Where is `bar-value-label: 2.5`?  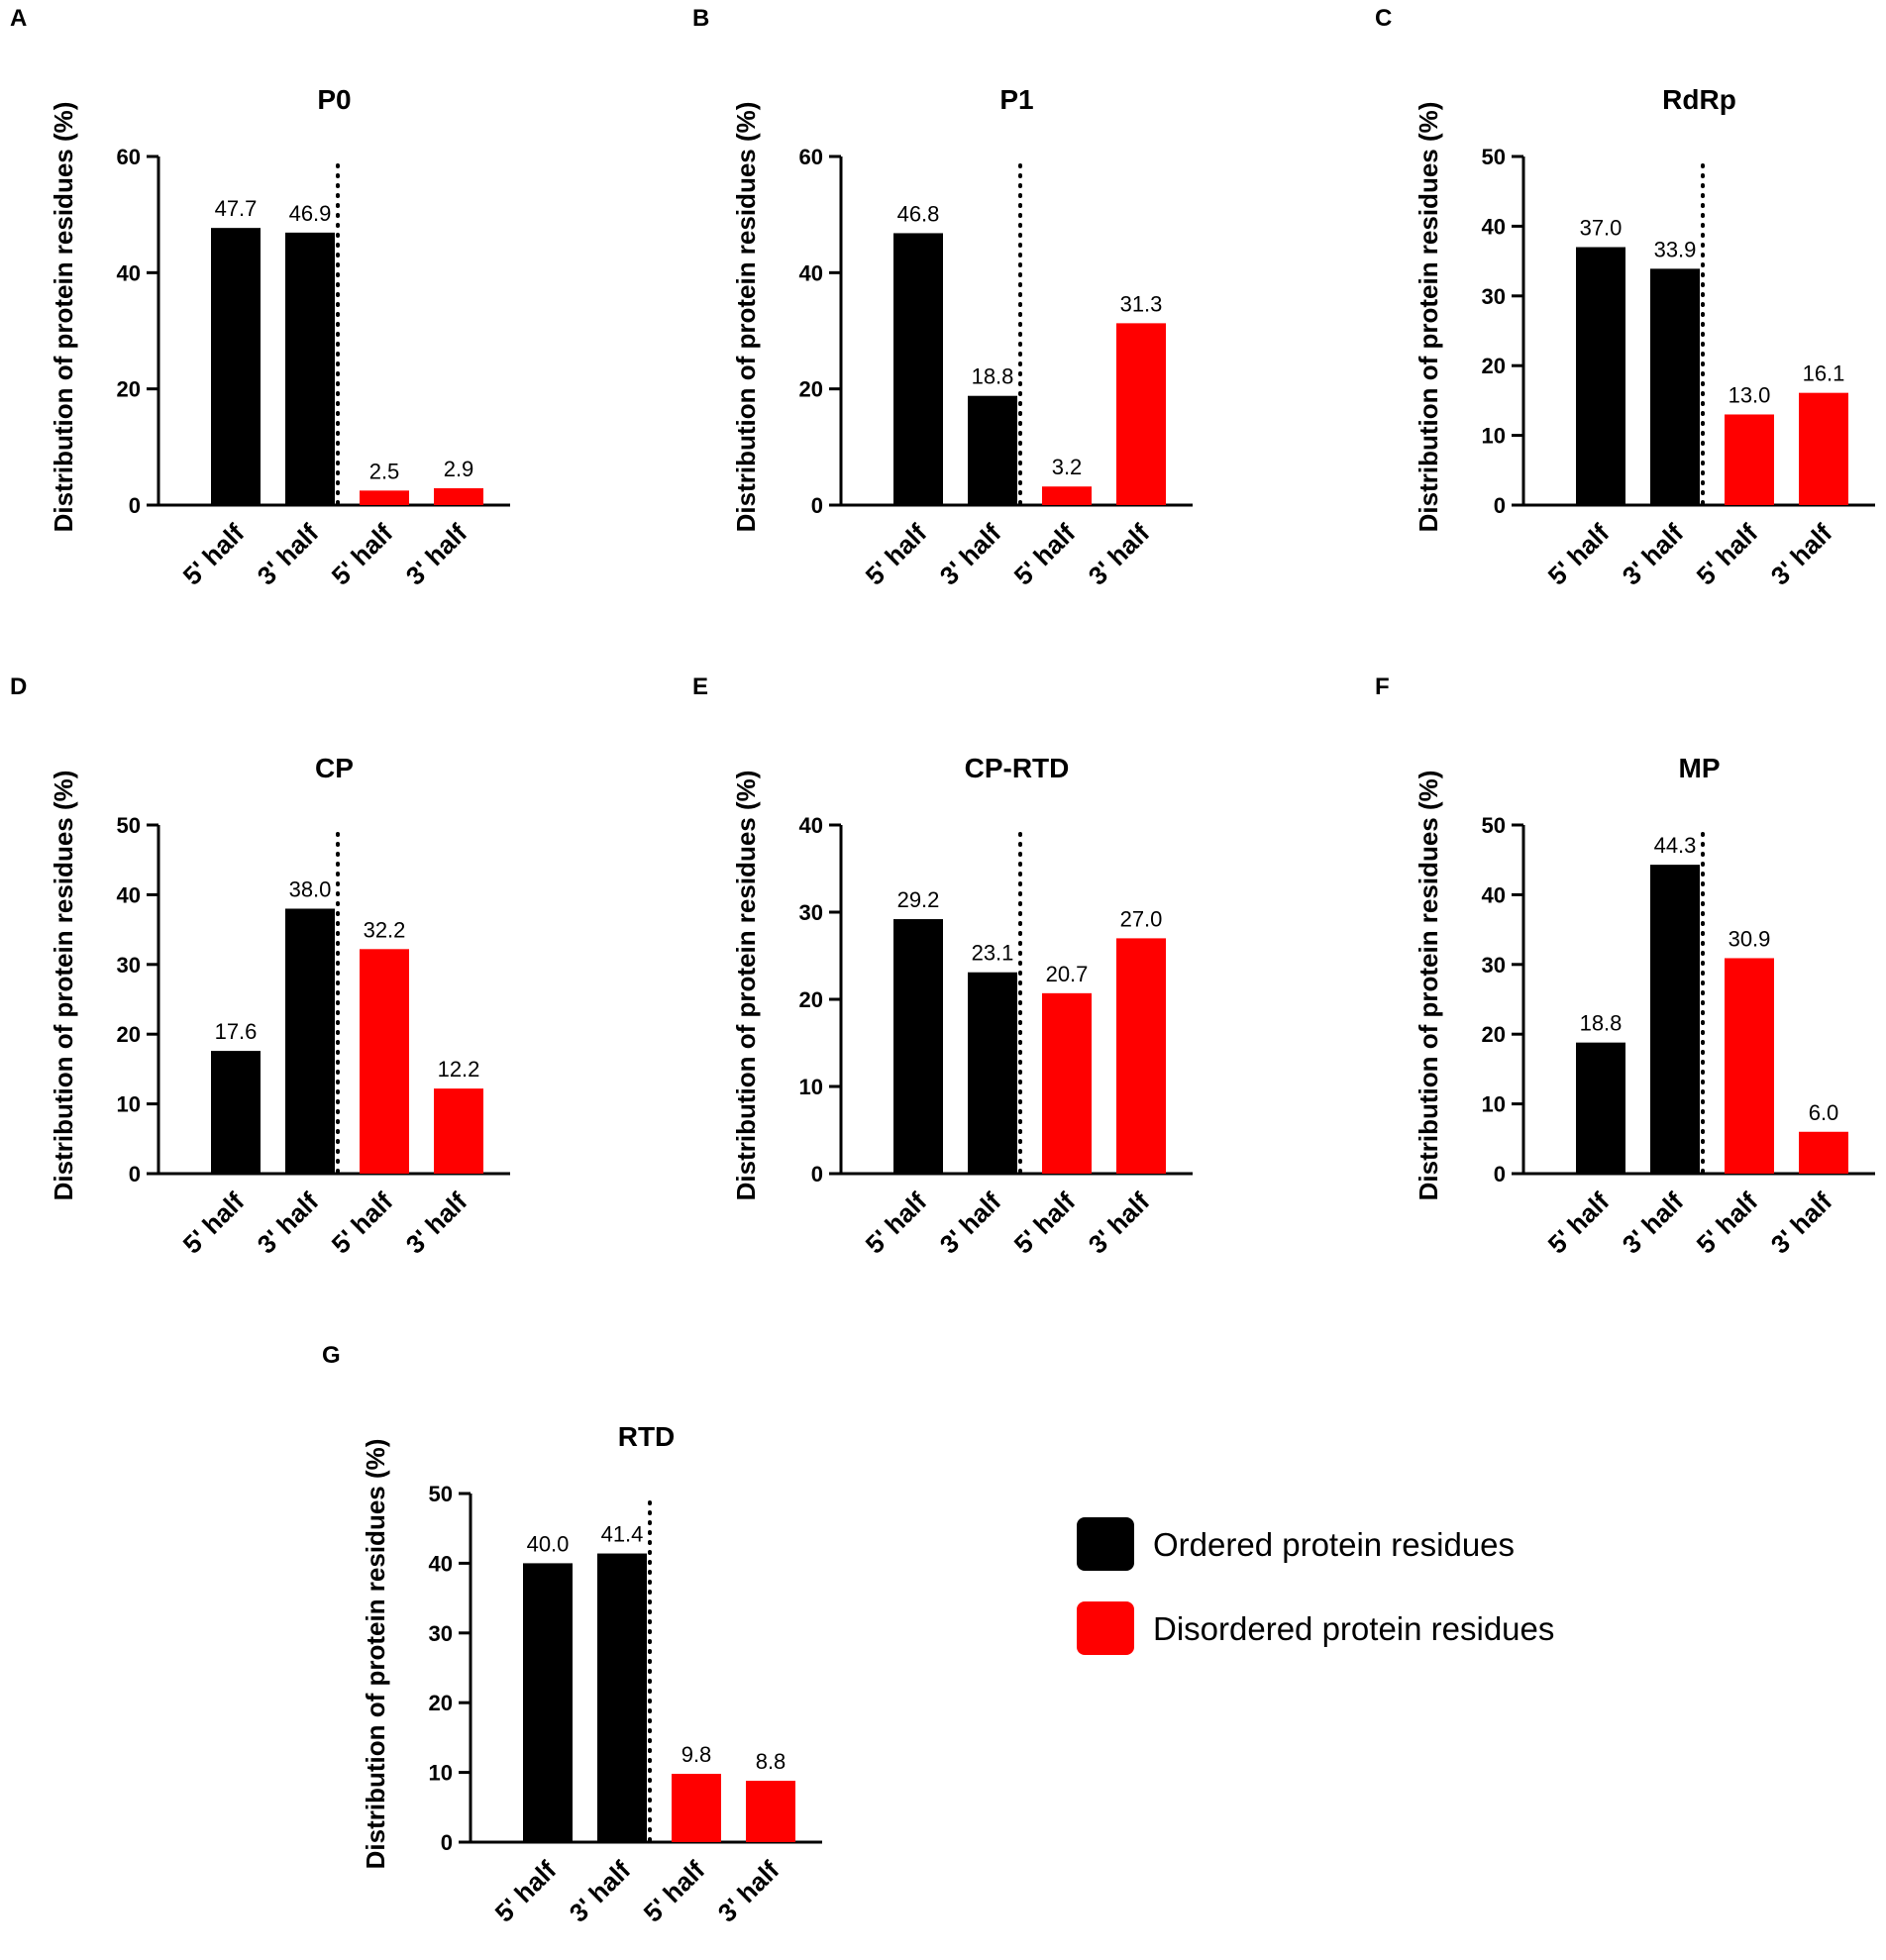
bar-value-label: 2.5 is located at coordinates (385, 471).